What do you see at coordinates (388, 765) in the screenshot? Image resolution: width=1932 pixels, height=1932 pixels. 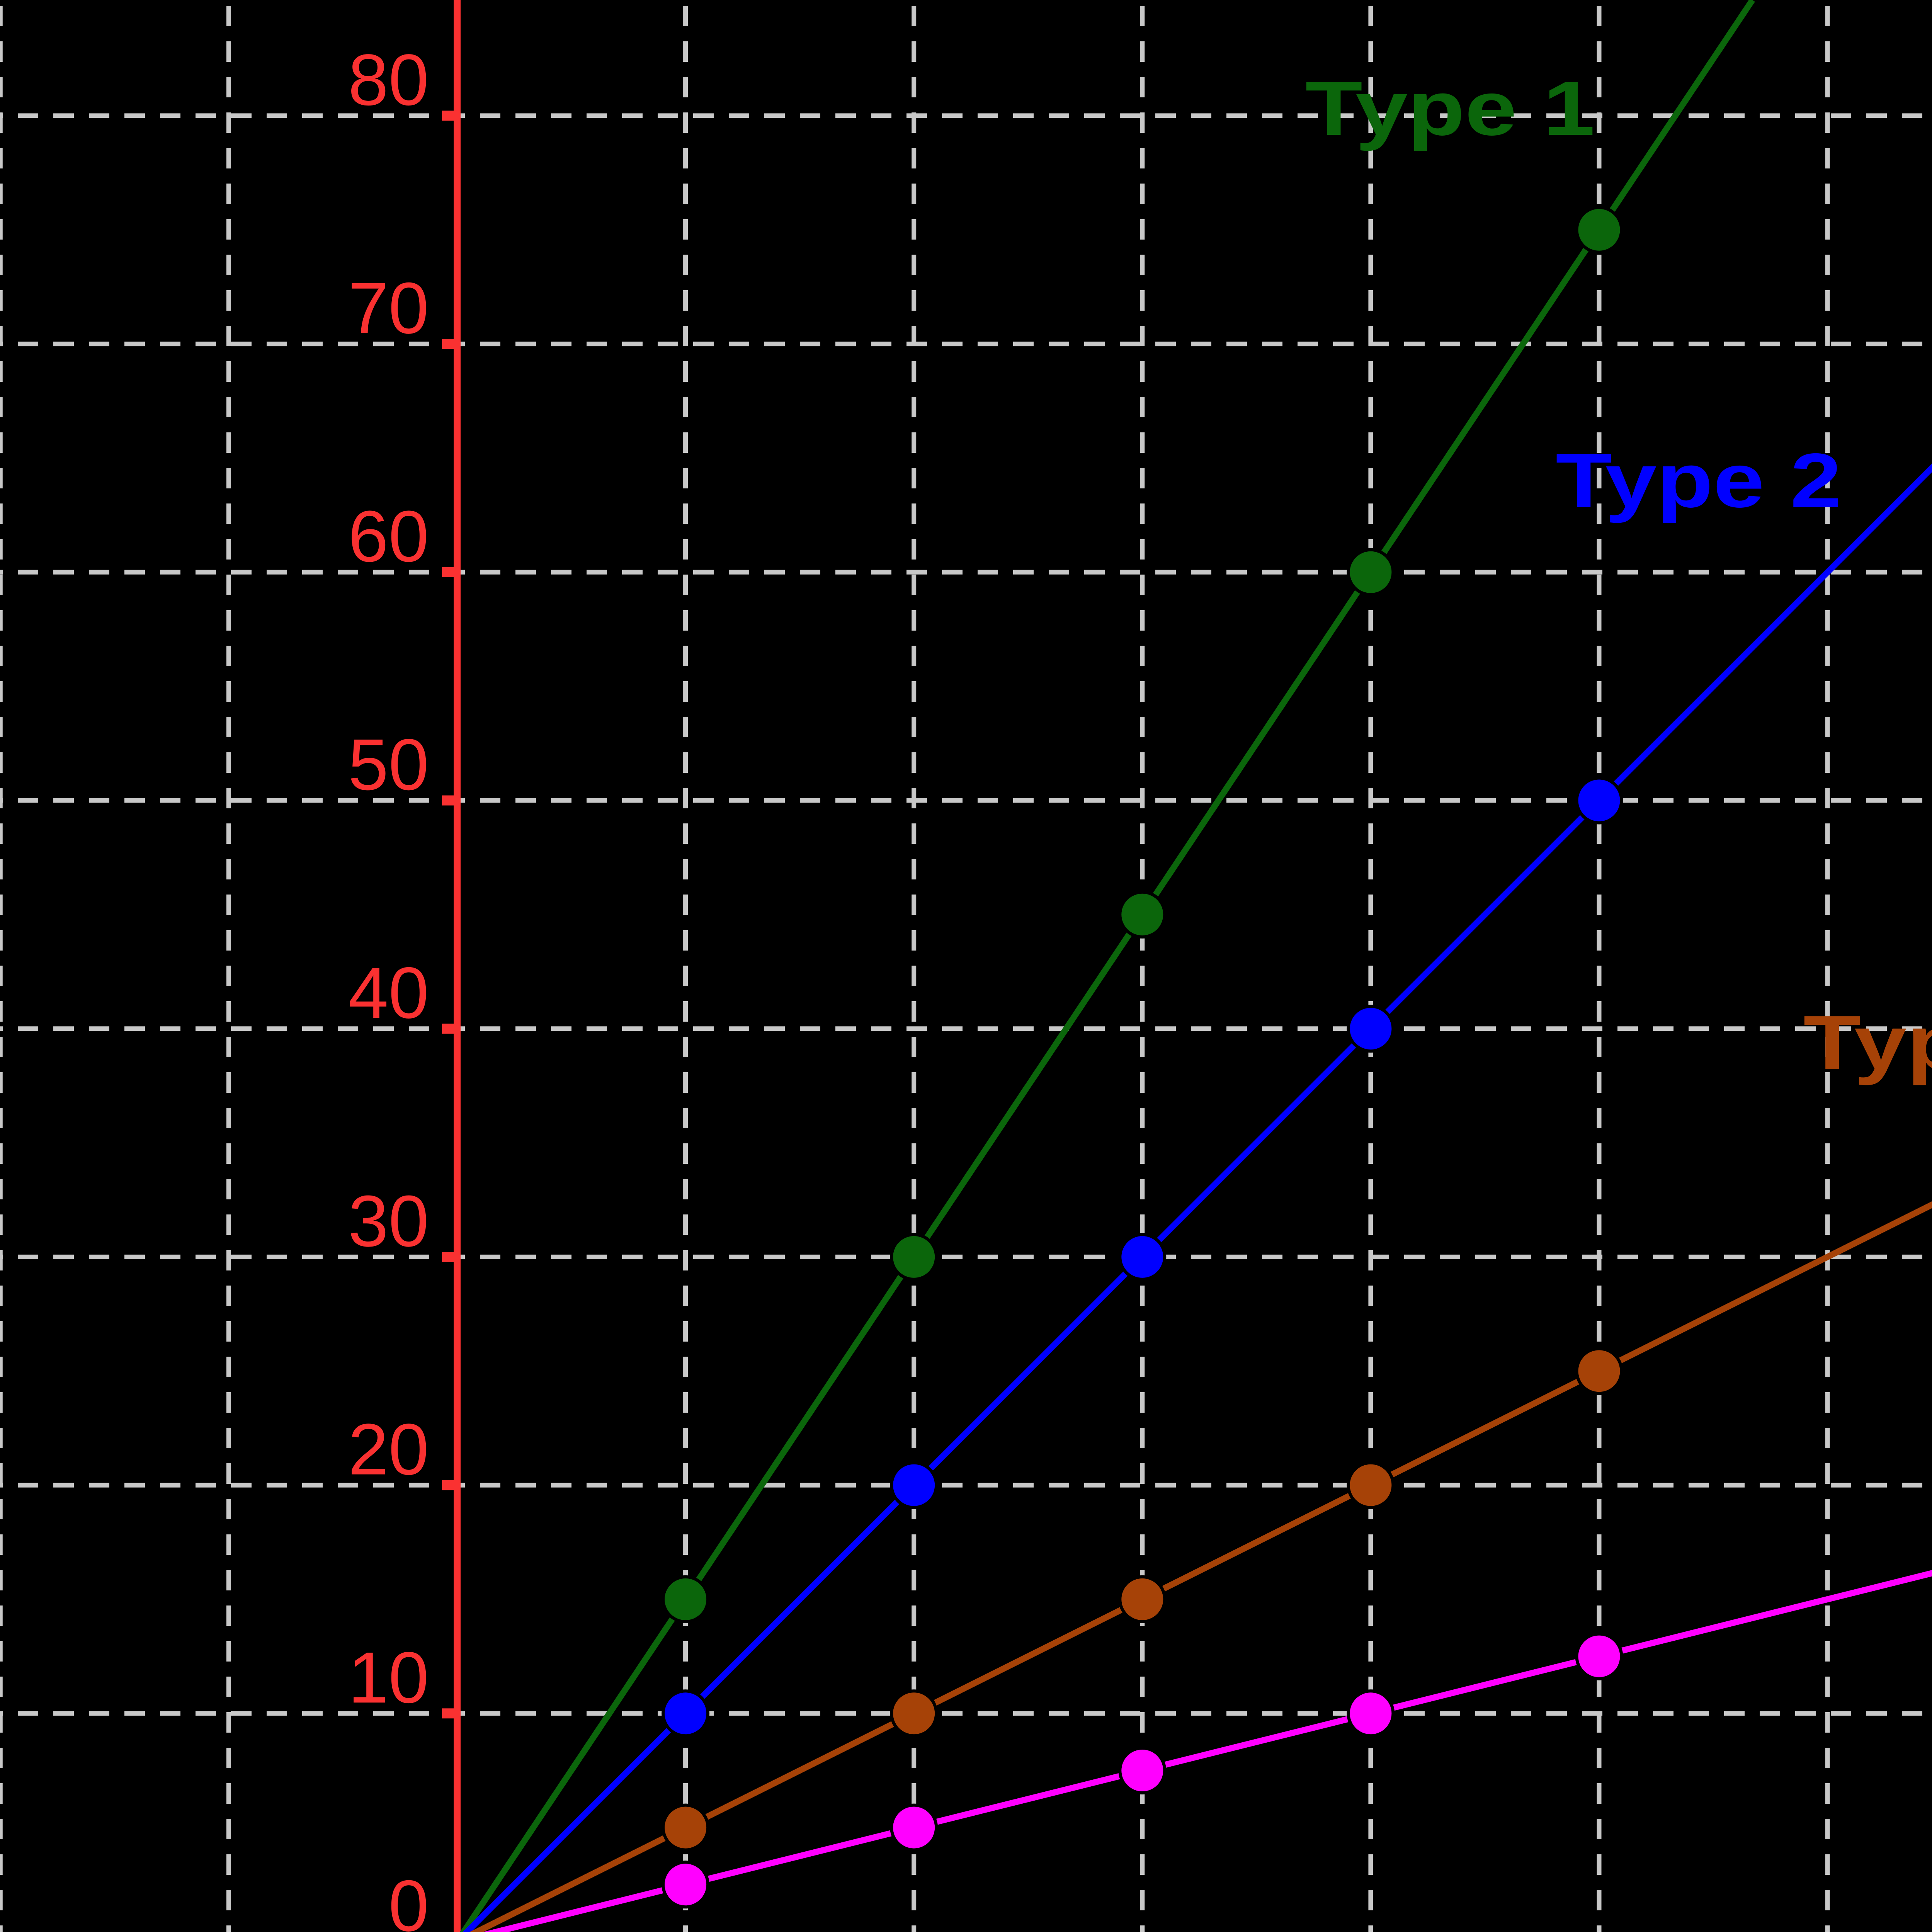 I see `svg-text: 50` at bounding box center [388, 765].